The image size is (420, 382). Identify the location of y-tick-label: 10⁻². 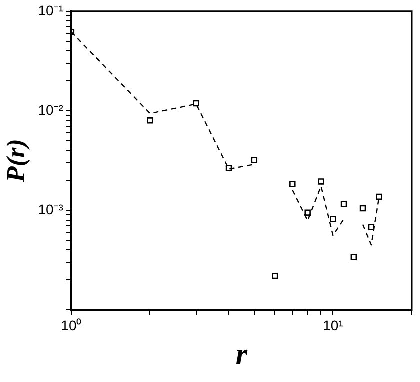
(51, 110).